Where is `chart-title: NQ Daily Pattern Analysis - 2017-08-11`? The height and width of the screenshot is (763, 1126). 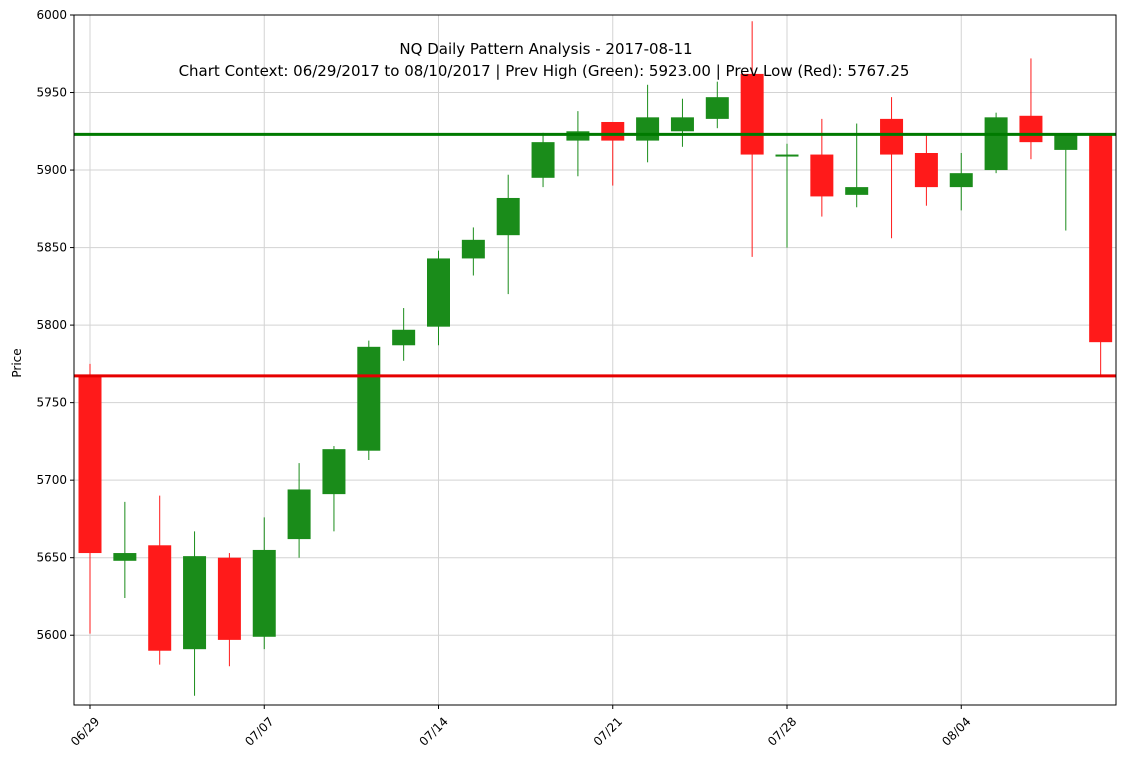 chart-title: NQ Daily Pattern Analysis - 2017-08-11 is located at coordinates (545, 49).